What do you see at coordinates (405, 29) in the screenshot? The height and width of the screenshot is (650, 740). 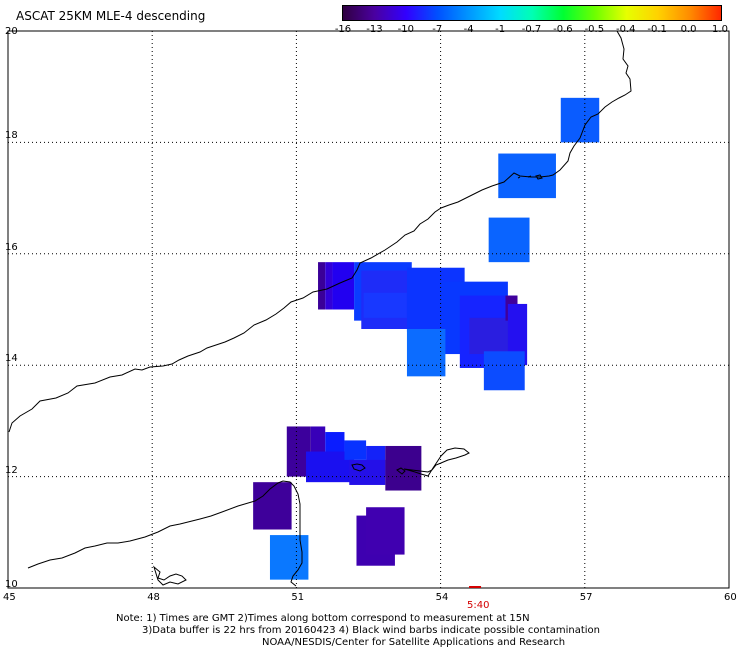 I see `scale-label: -10` at bounding box center [405, 29].